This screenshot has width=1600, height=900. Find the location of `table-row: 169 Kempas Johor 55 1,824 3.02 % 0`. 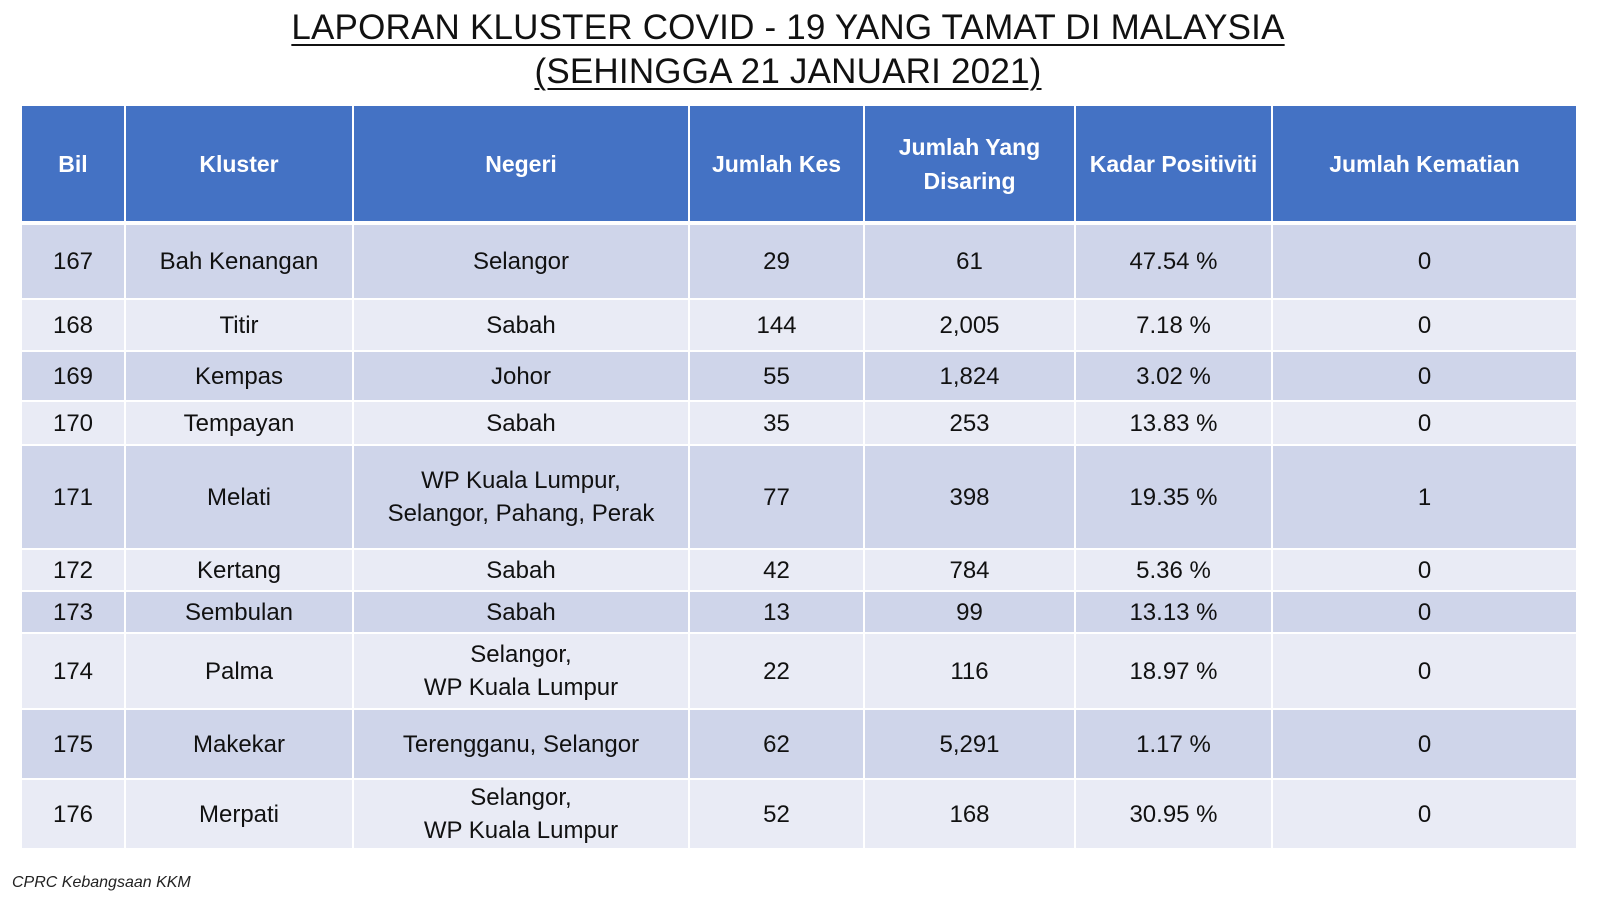

table-row: 169 Kempas Johor 55 1,824 3.02 % 0 is located at coordinates (799, 376).